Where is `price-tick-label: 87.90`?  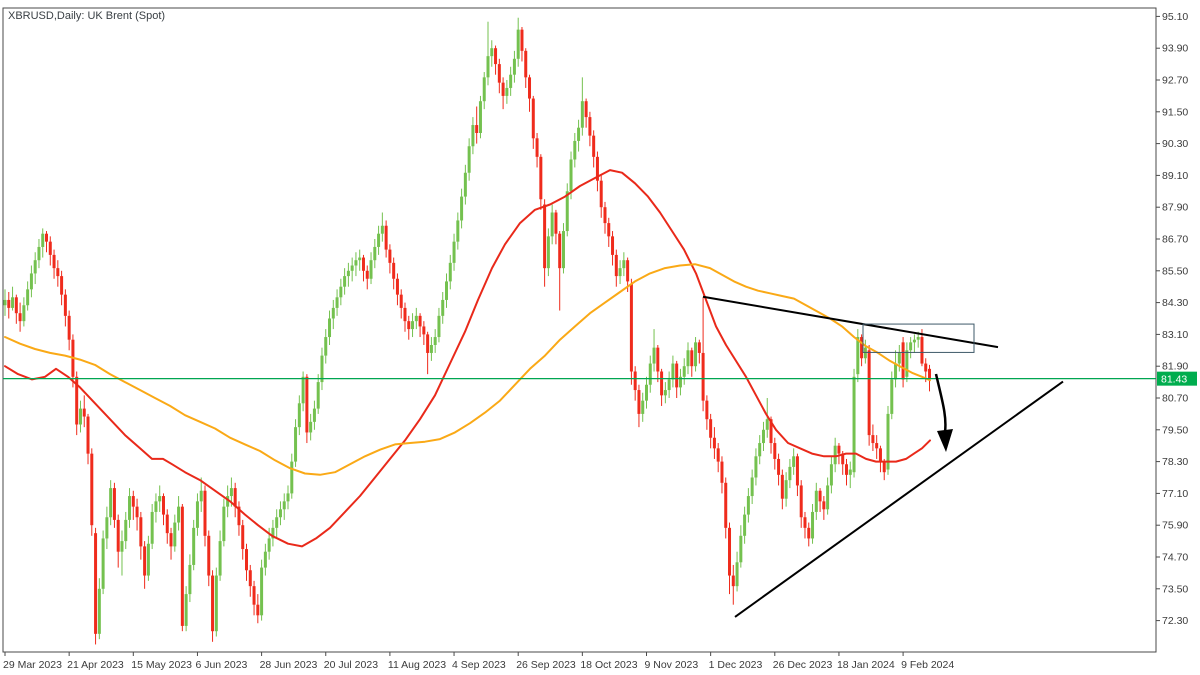
price-tick-label: 87.90 is located at coordinates (1175, 208).